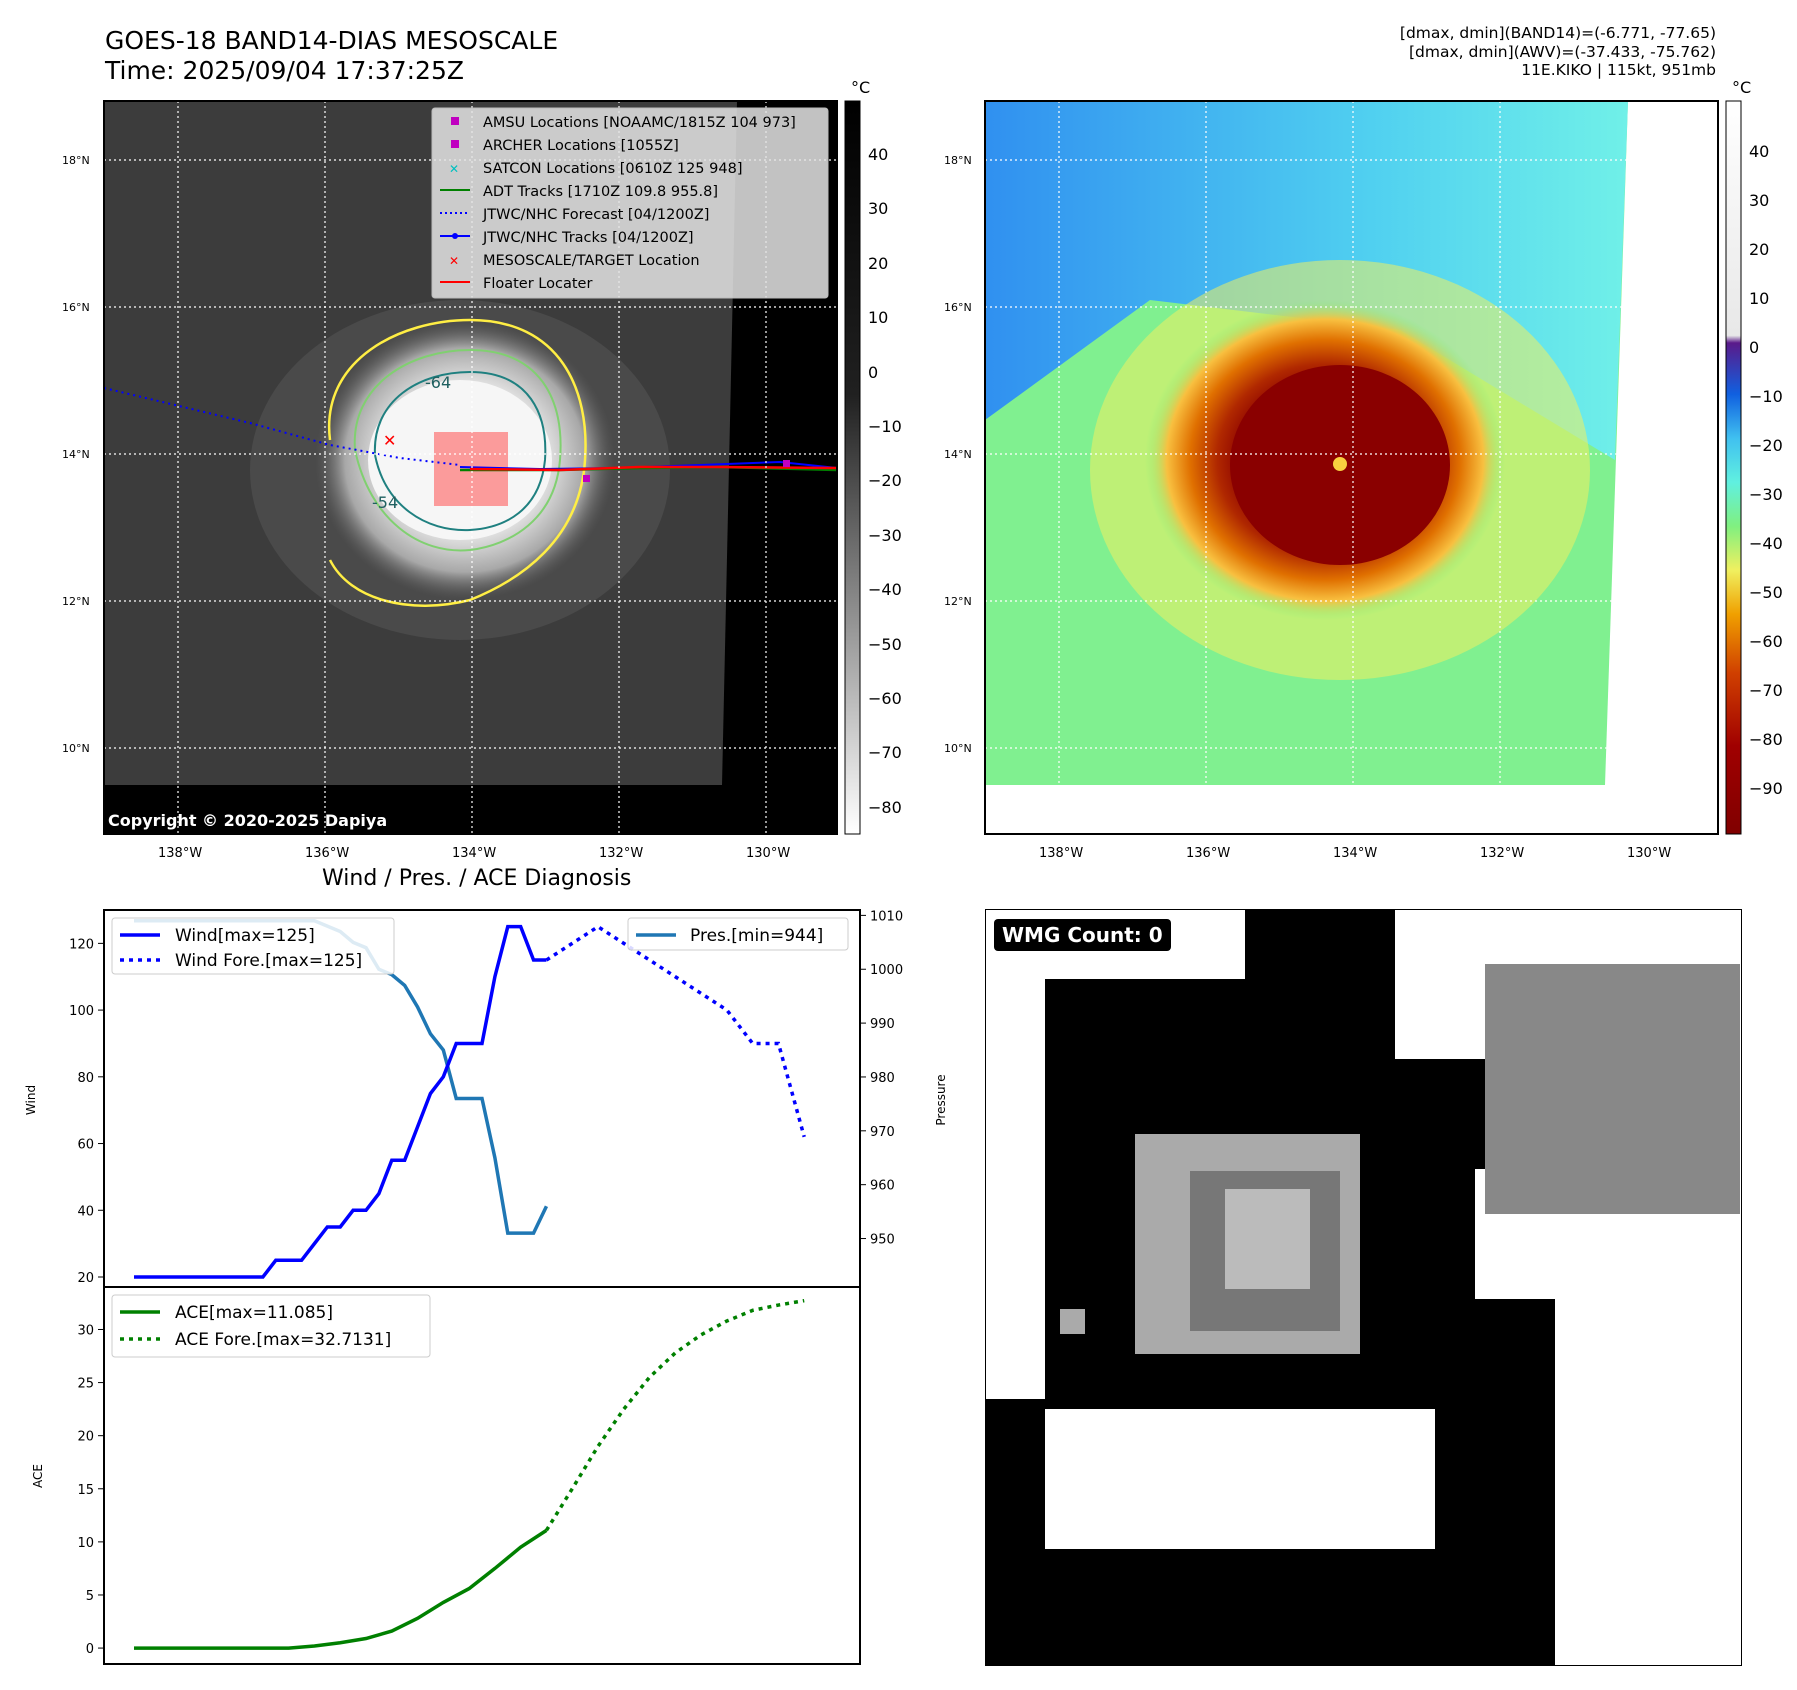 The height and width of the screenshot is (1690, 1797). I want to click on wind-ytick-label: 120, so click(81, 944).